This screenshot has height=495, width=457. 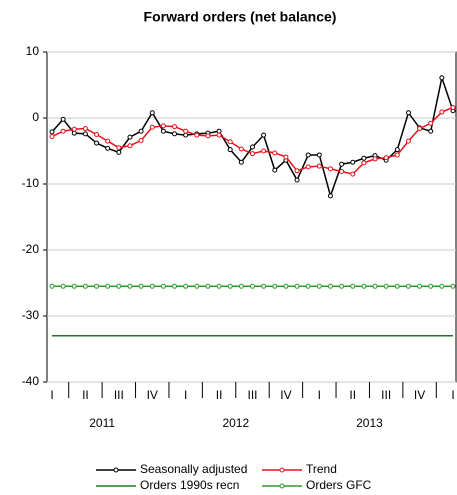 I want to click on chart-title: Forward orders (net balance), so click(x=240, y=17).